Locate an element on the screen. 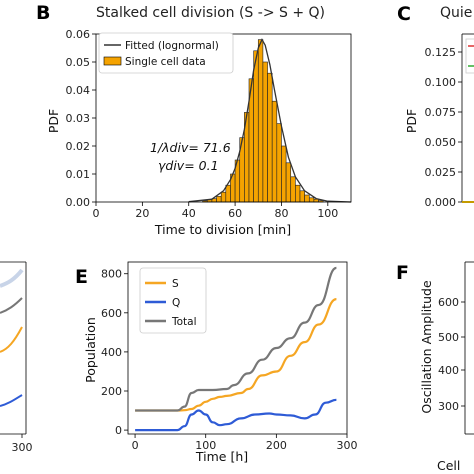 The height and width of the screenshot is (474, 474). panel-f-x-axis-label: Cell is located at coordinates (448, 465).